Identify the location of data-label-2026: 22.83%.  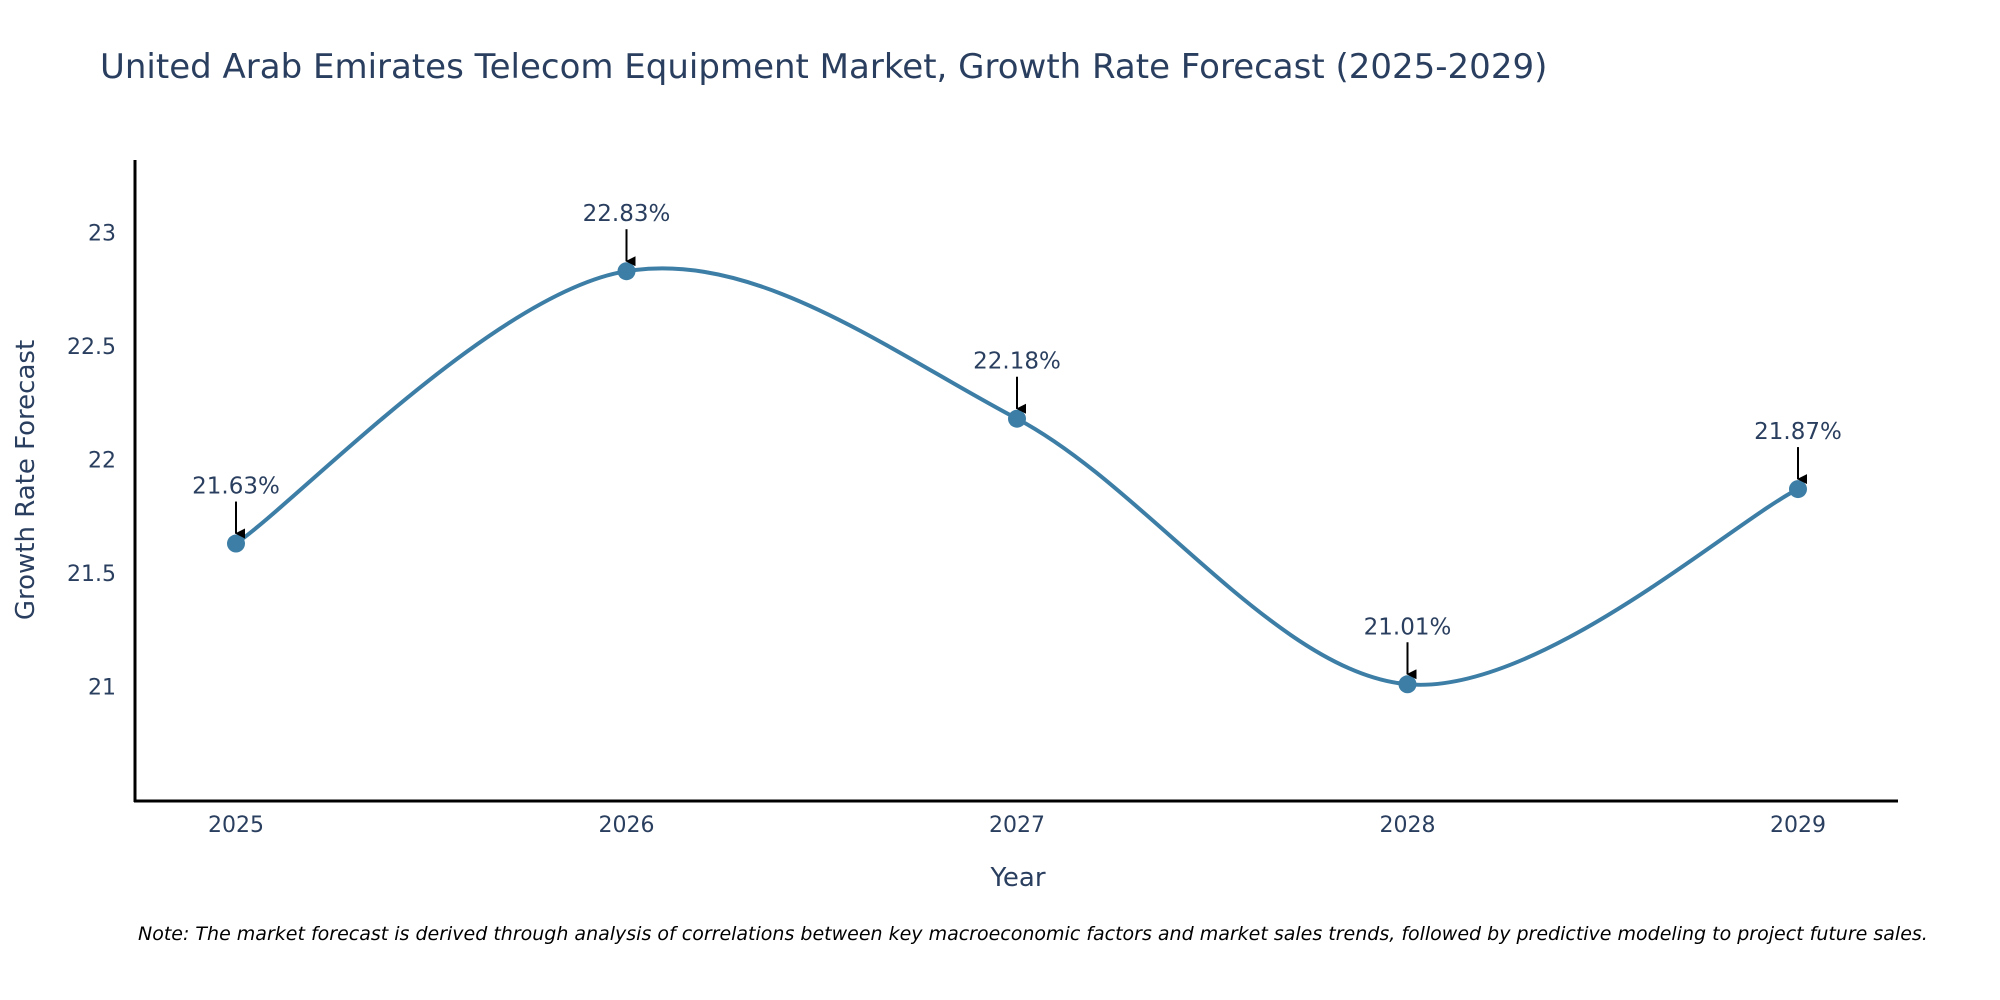
(627, 214).